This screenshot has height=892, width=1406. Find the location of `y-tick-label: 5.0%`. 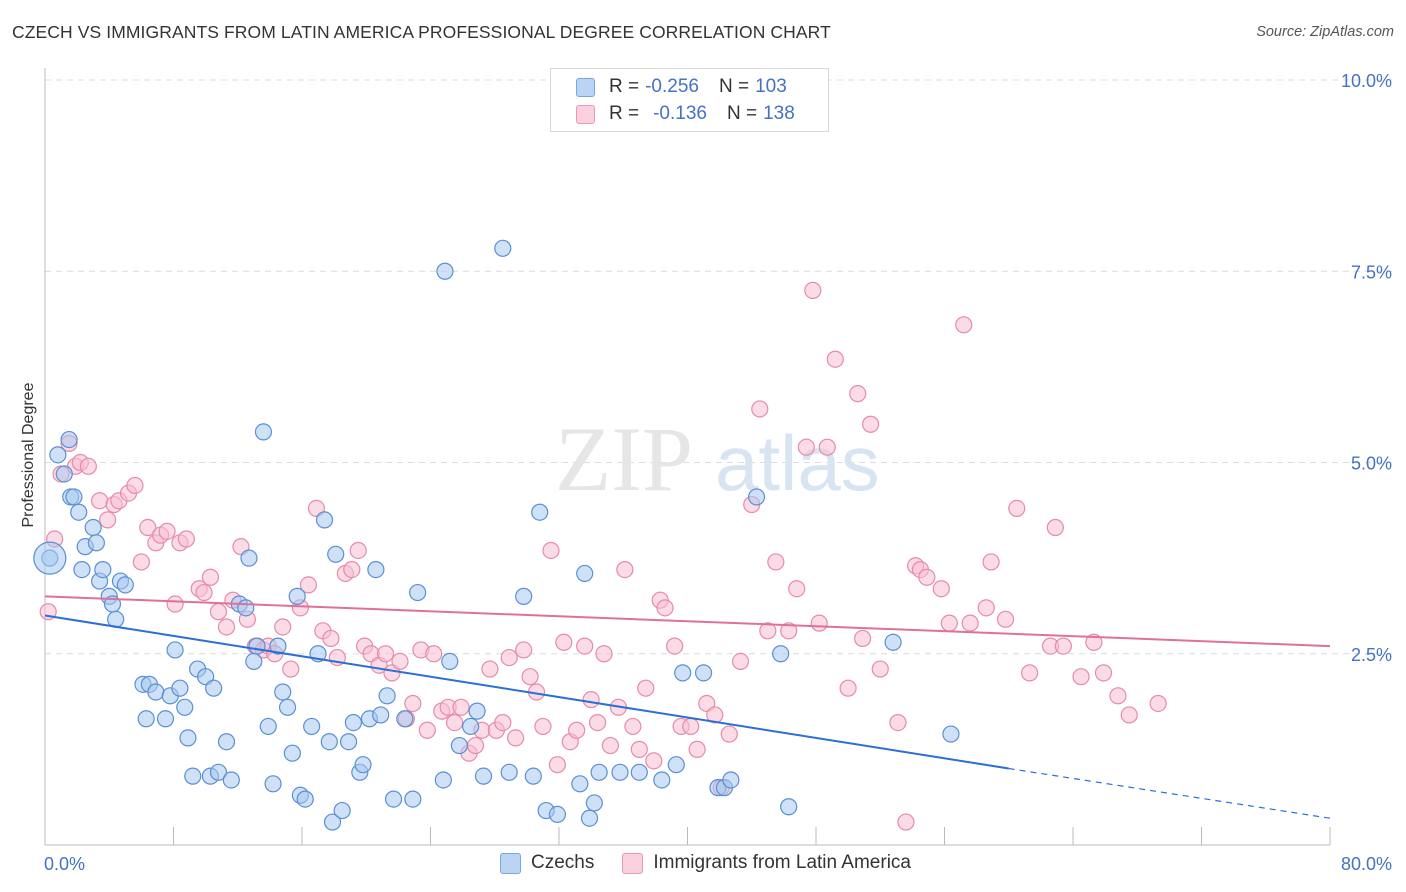

y-tick-label: 5.0% is located at coordinates (1371, 464).